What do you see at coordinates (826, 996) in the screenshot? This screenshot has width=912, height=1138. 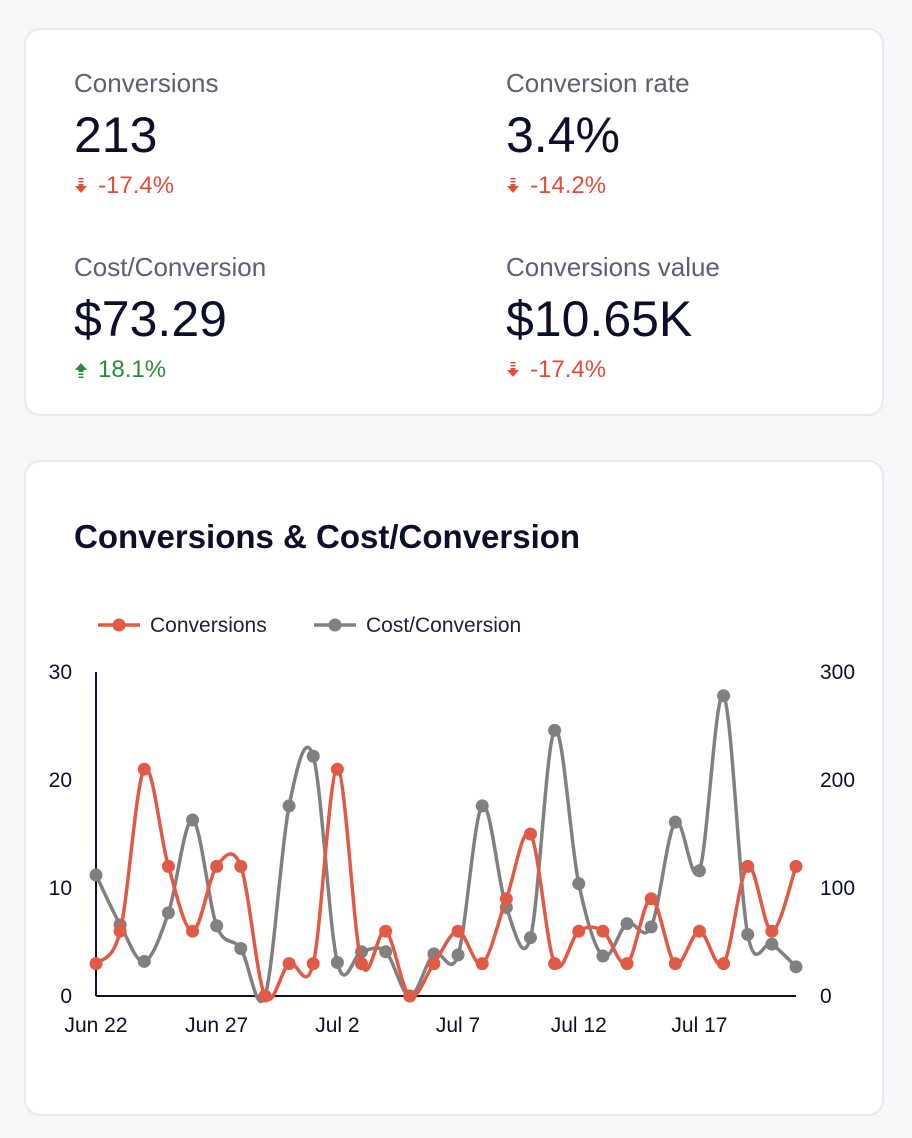 I see `y-right-tick-label: 0` at bounding box center [826, 996].